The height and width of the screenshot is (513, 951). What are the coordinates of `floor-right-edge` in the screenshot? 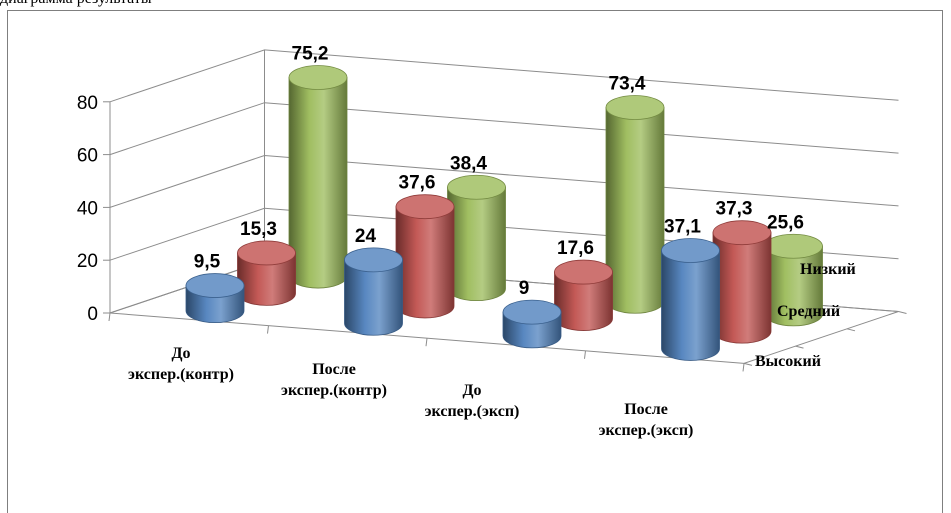 It's located at (821, 337).